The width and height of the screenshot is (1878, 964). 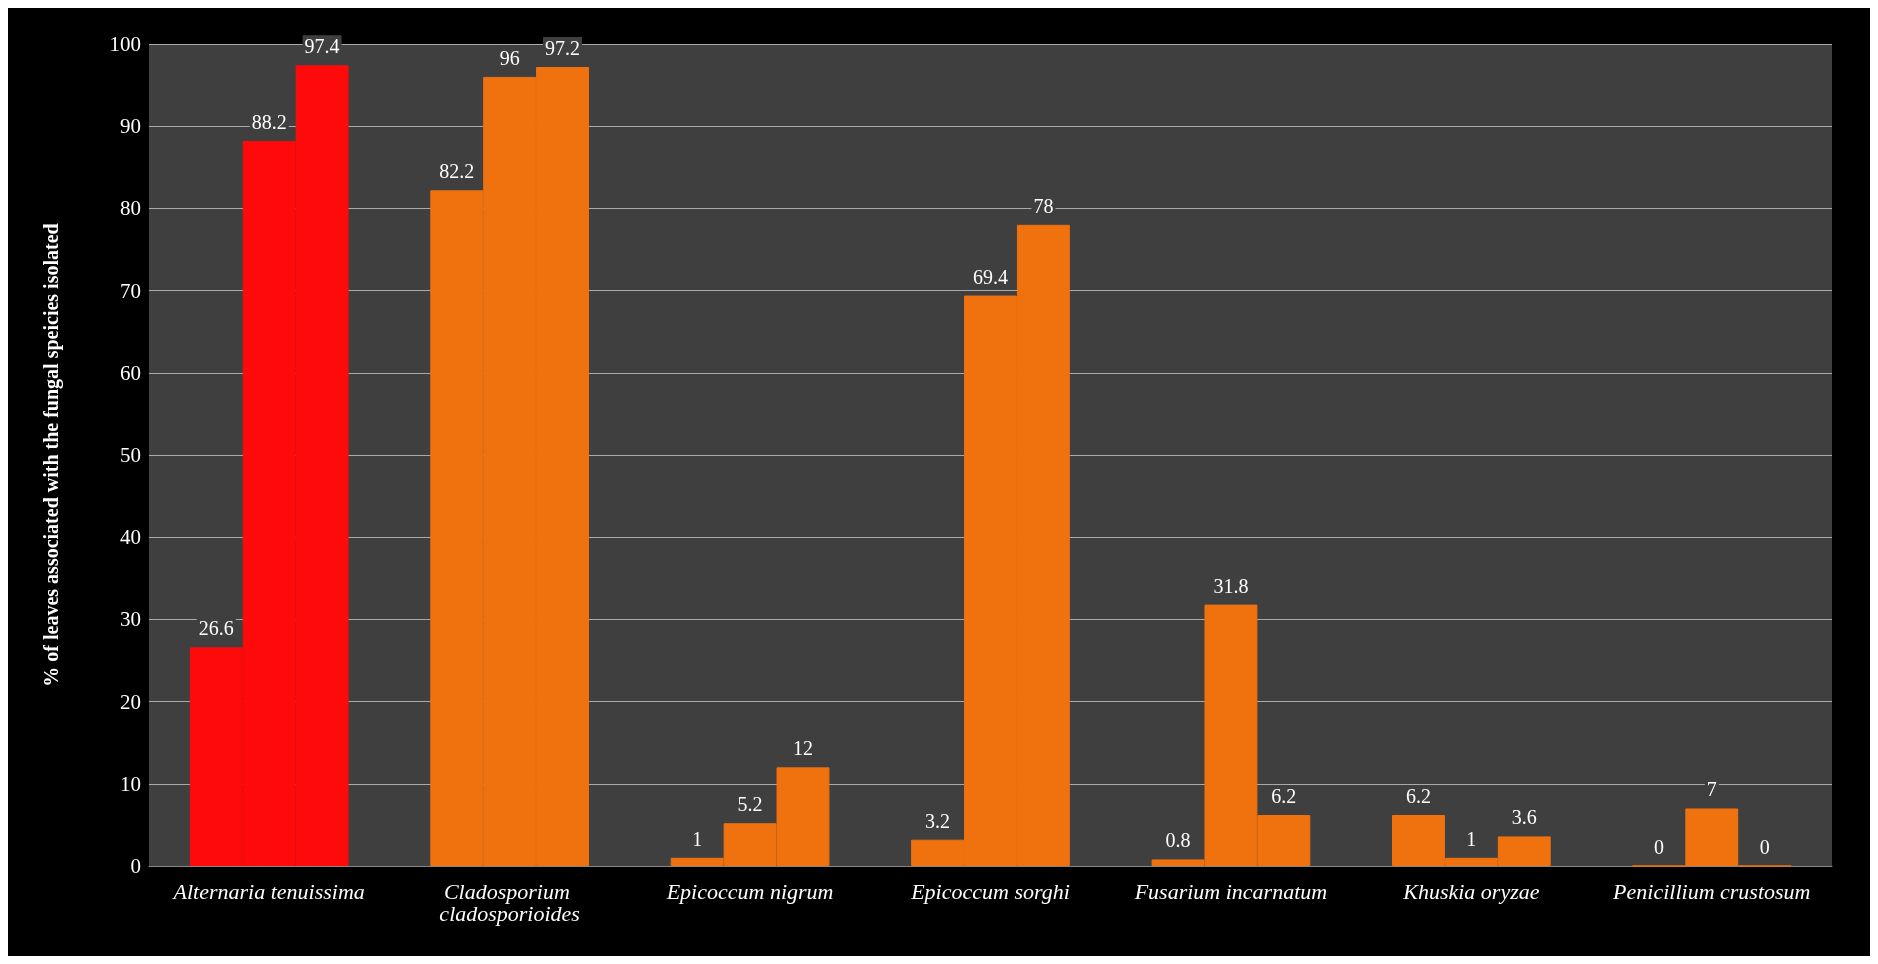 I want to click on data-label: 88.2, so click(x=269, y=122).